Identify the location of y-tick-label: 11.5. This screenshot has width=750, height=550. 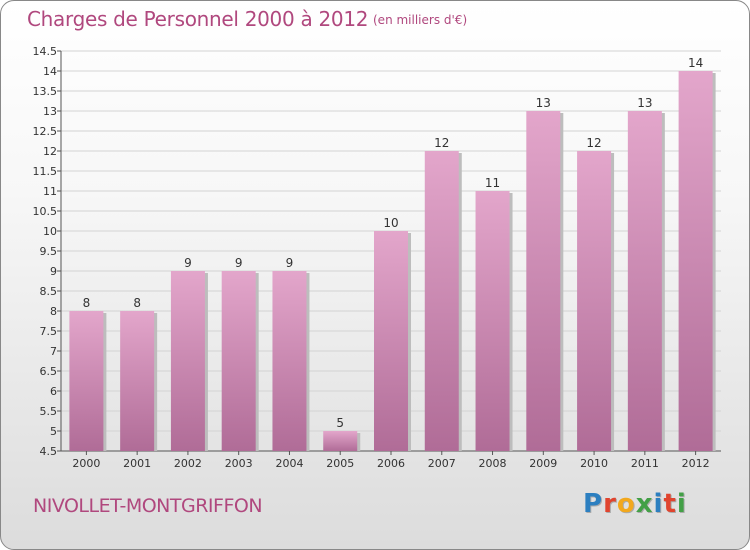
(45, 171).